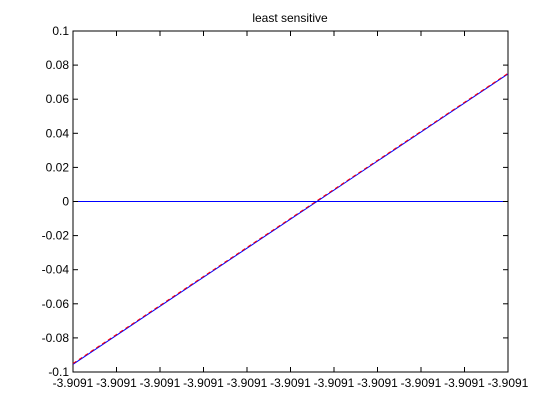 The image size is (560, 420). Describe the element at coordinates (65, 202) in the screenshot. I see `y-tick-label: 0` at that location.